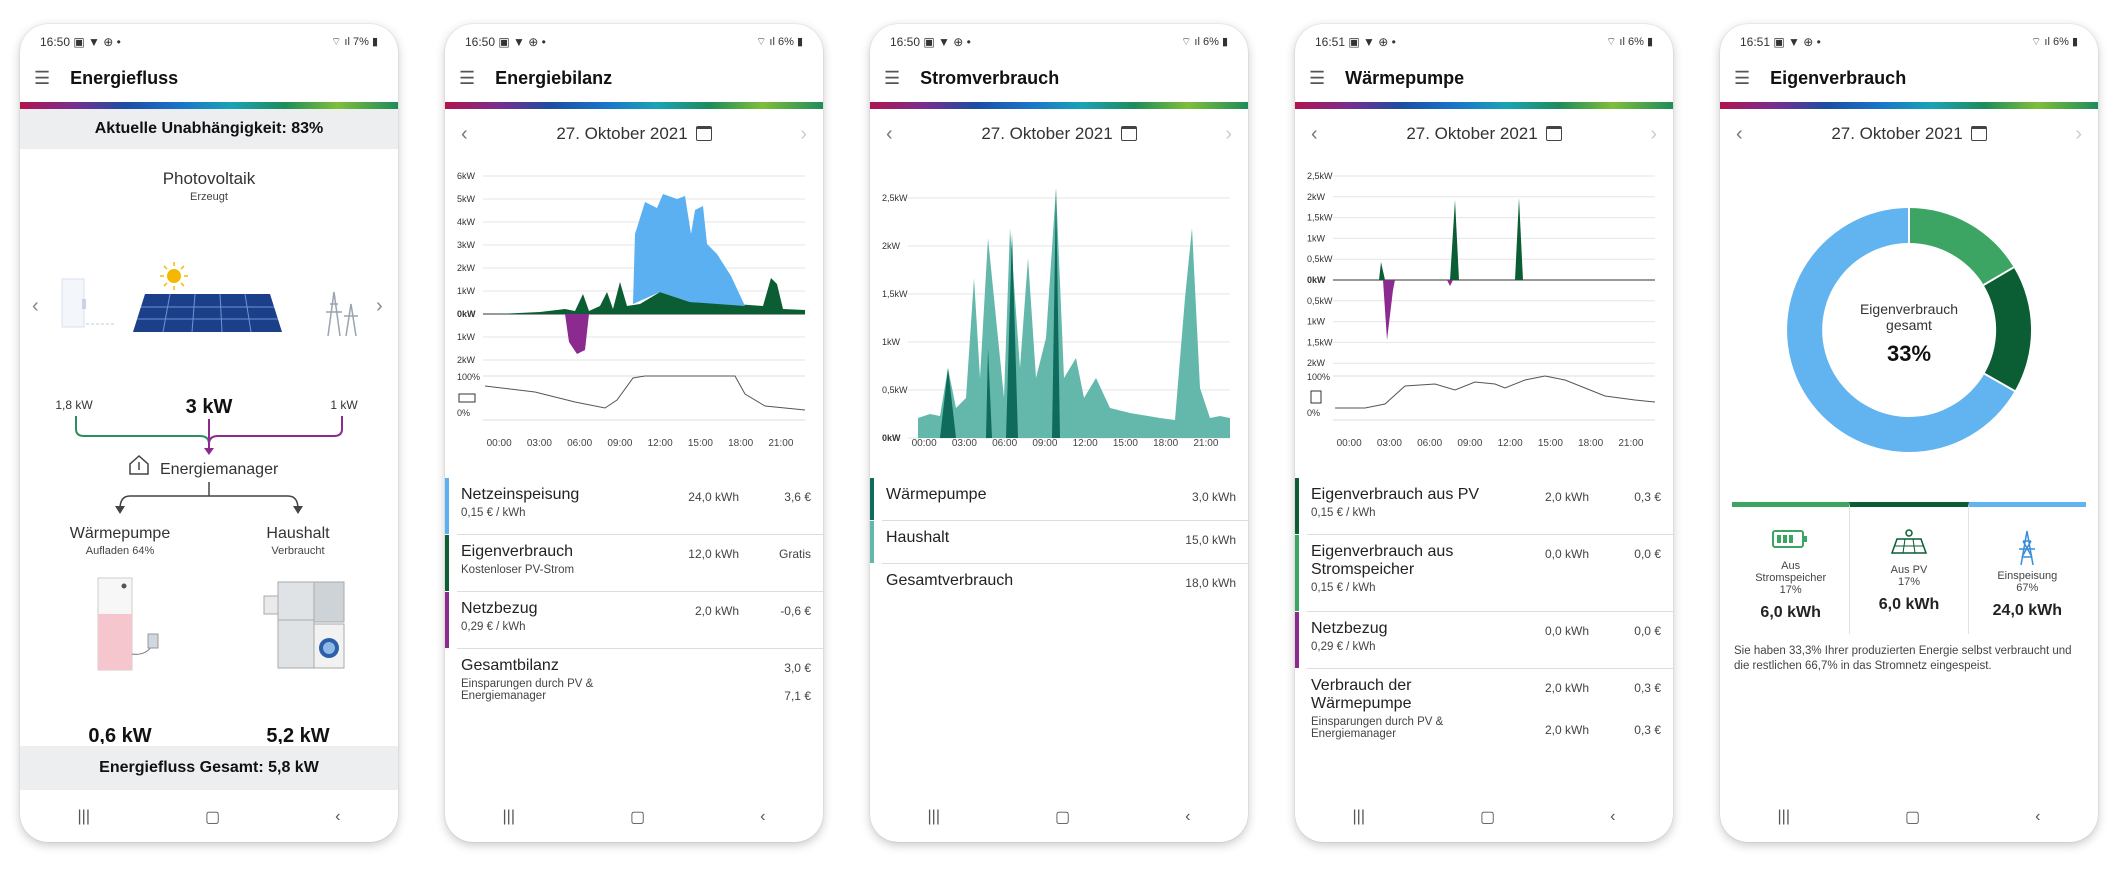  I want to click on y-tick-label: 2,5kW, so click(895, 198).